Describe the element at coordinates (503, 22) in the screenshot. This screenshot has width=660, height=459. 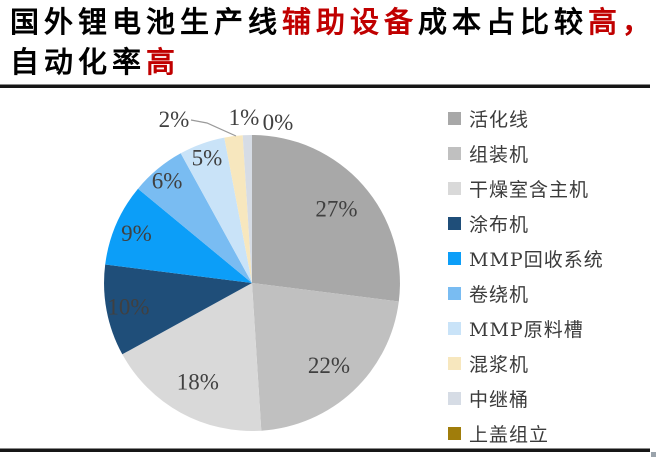
I see `title-segment: 成本占比较` at that location.